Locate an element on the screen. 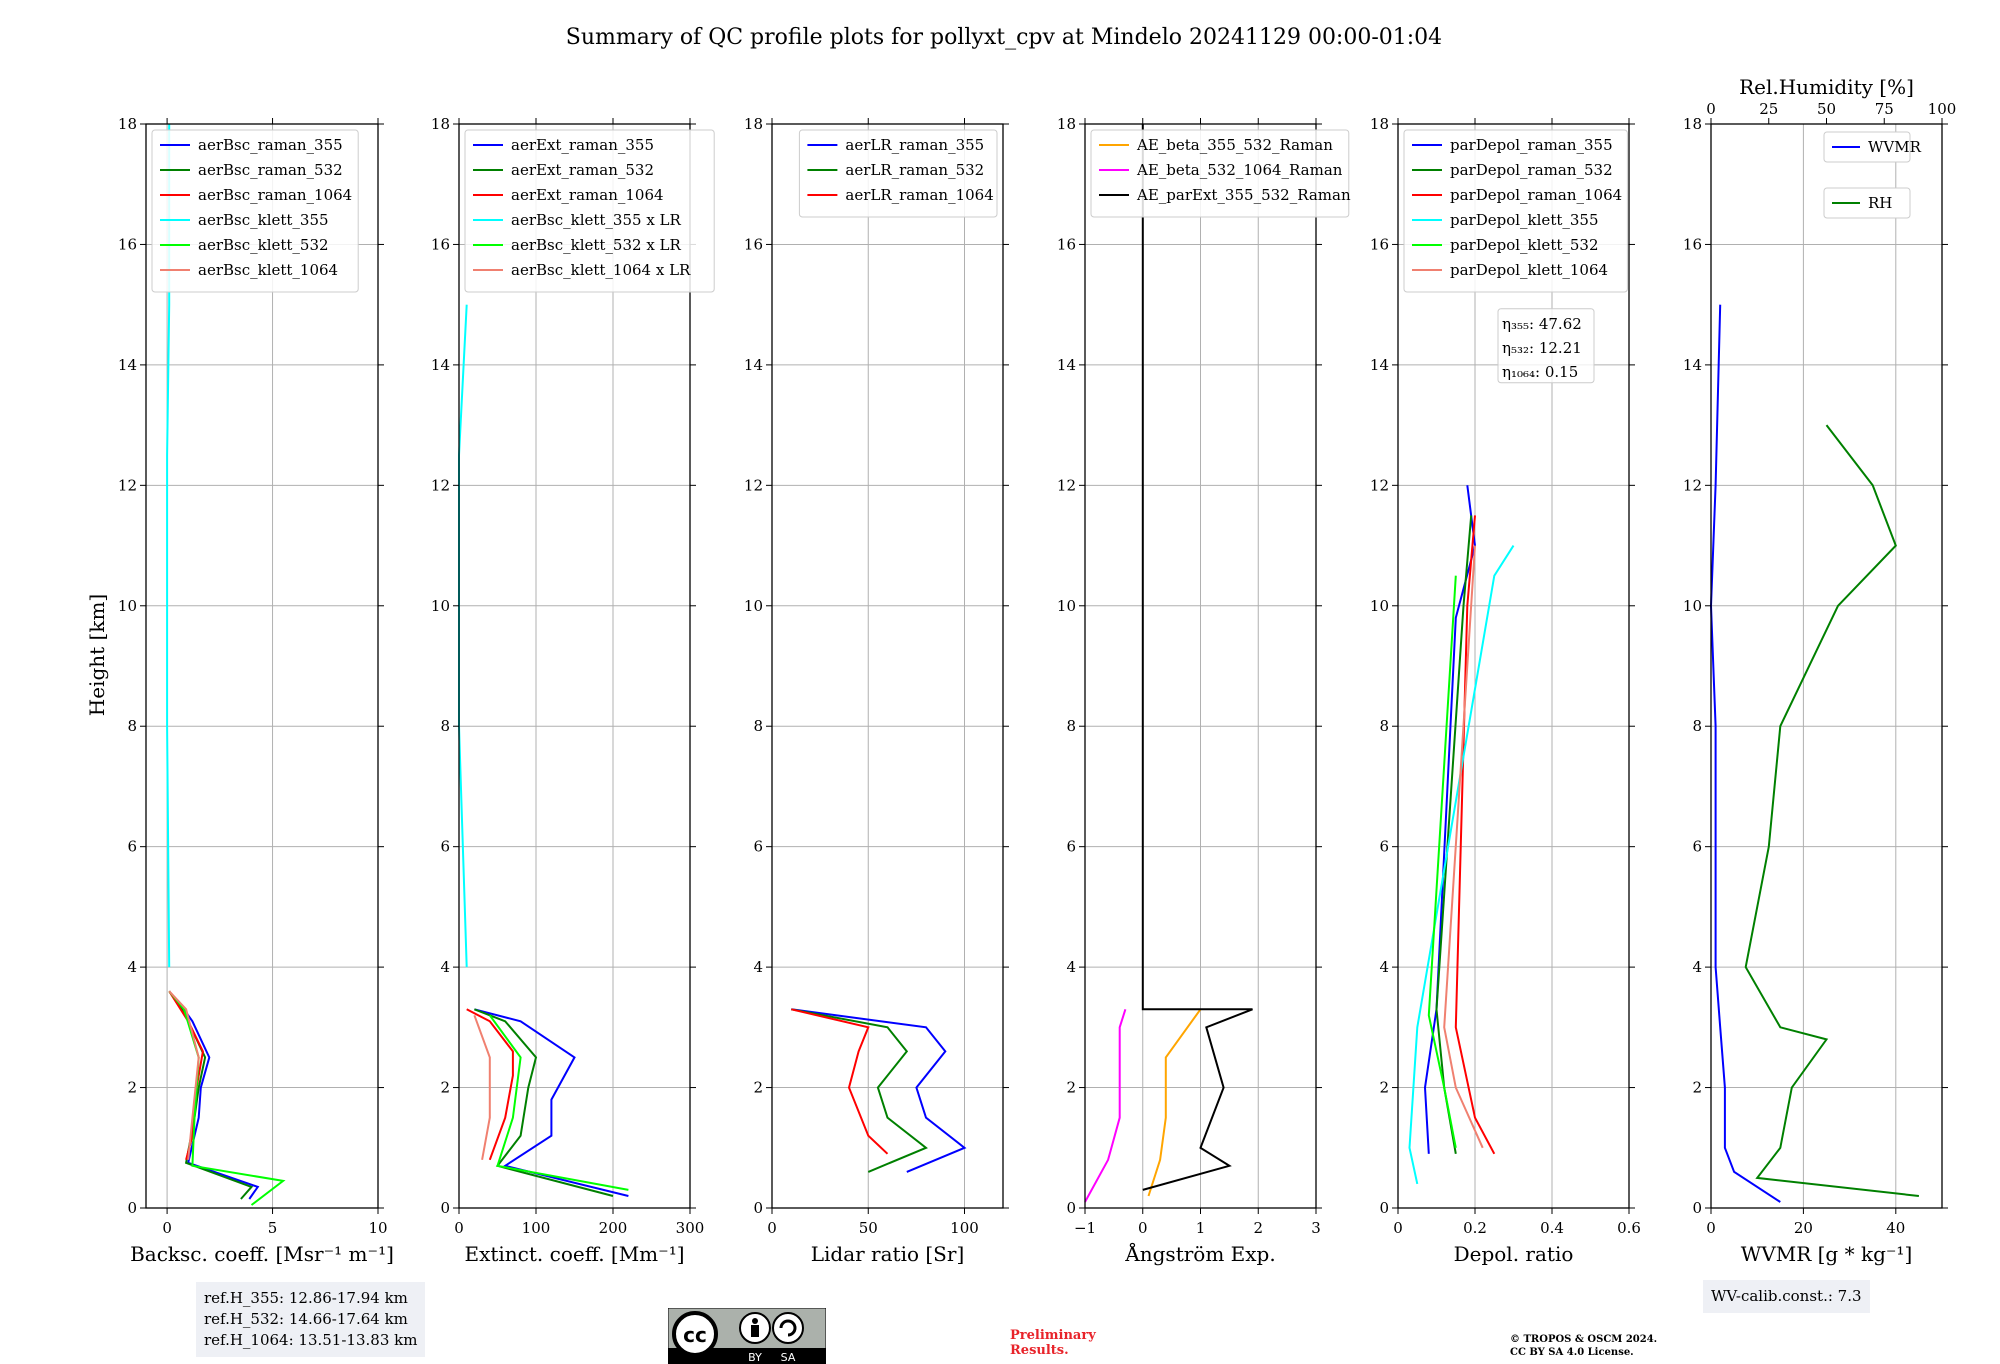 This screenshot has width=2000, height=1364. cc-sa-label: SA is located at coordinates (788, 1357).